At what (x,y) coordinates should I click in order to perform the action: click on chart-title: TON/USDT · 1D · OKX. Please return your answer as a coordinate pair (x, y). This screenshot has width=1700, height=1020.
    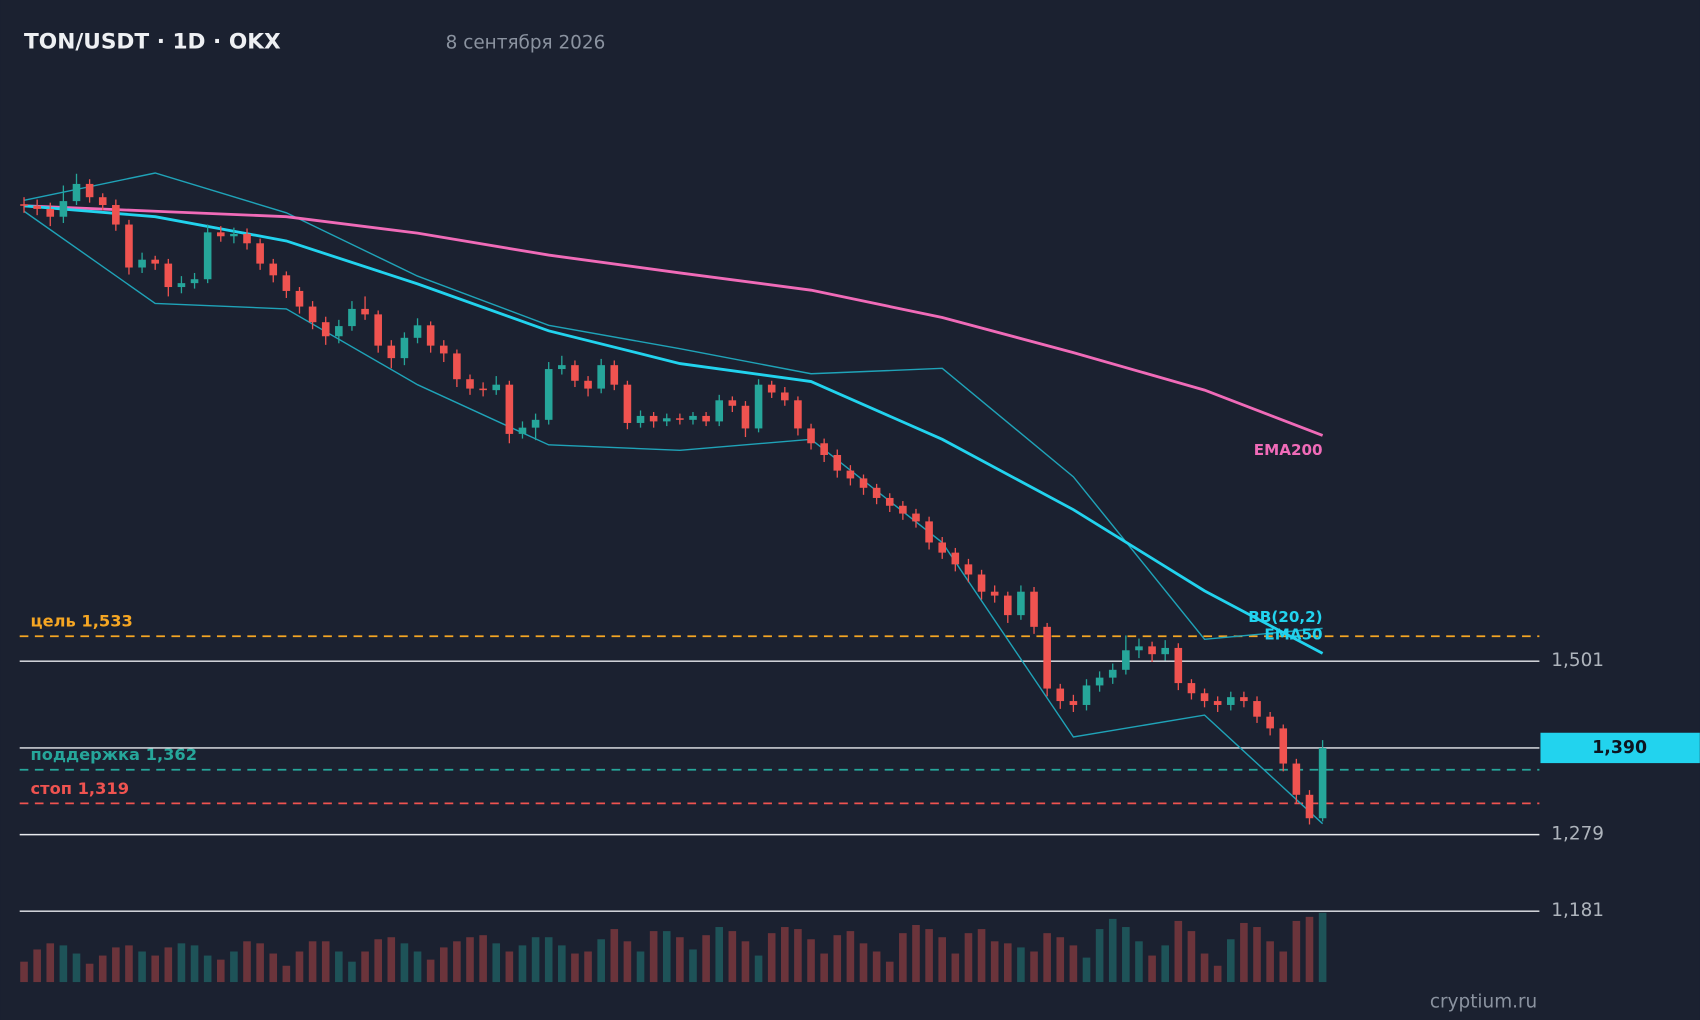
    Looking at the image, I should click on (152, 41).